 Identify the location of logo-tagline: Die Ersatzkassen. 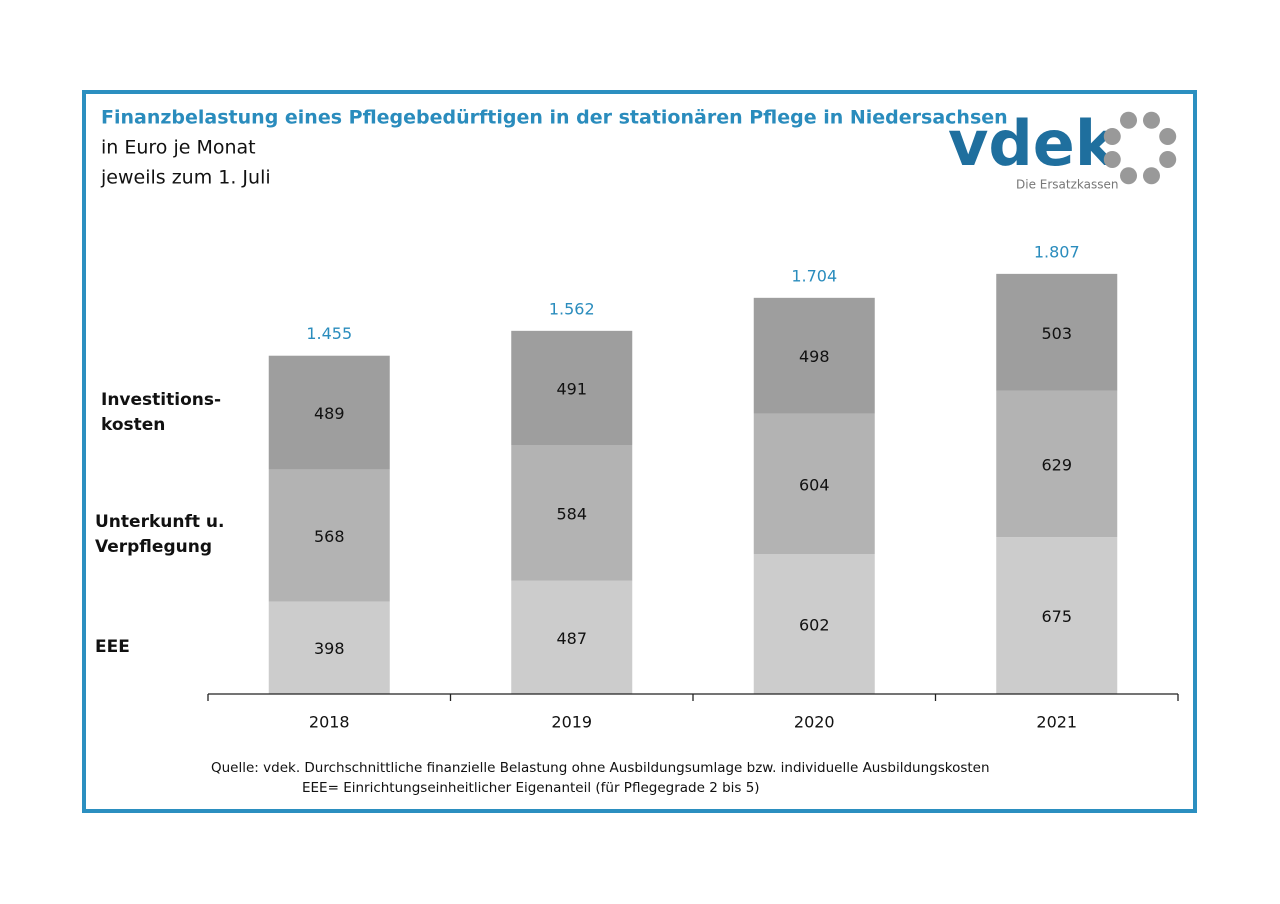
(1067, 185).